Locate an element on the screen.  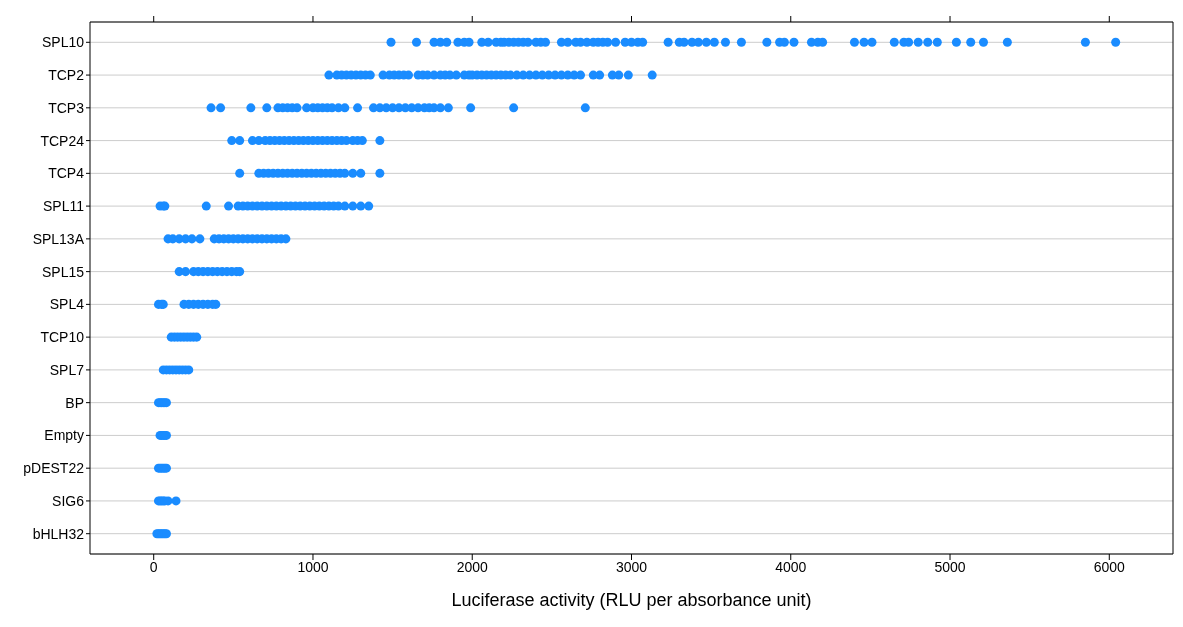
x-tick-label: 3000 is located at coordinates (631, 566).